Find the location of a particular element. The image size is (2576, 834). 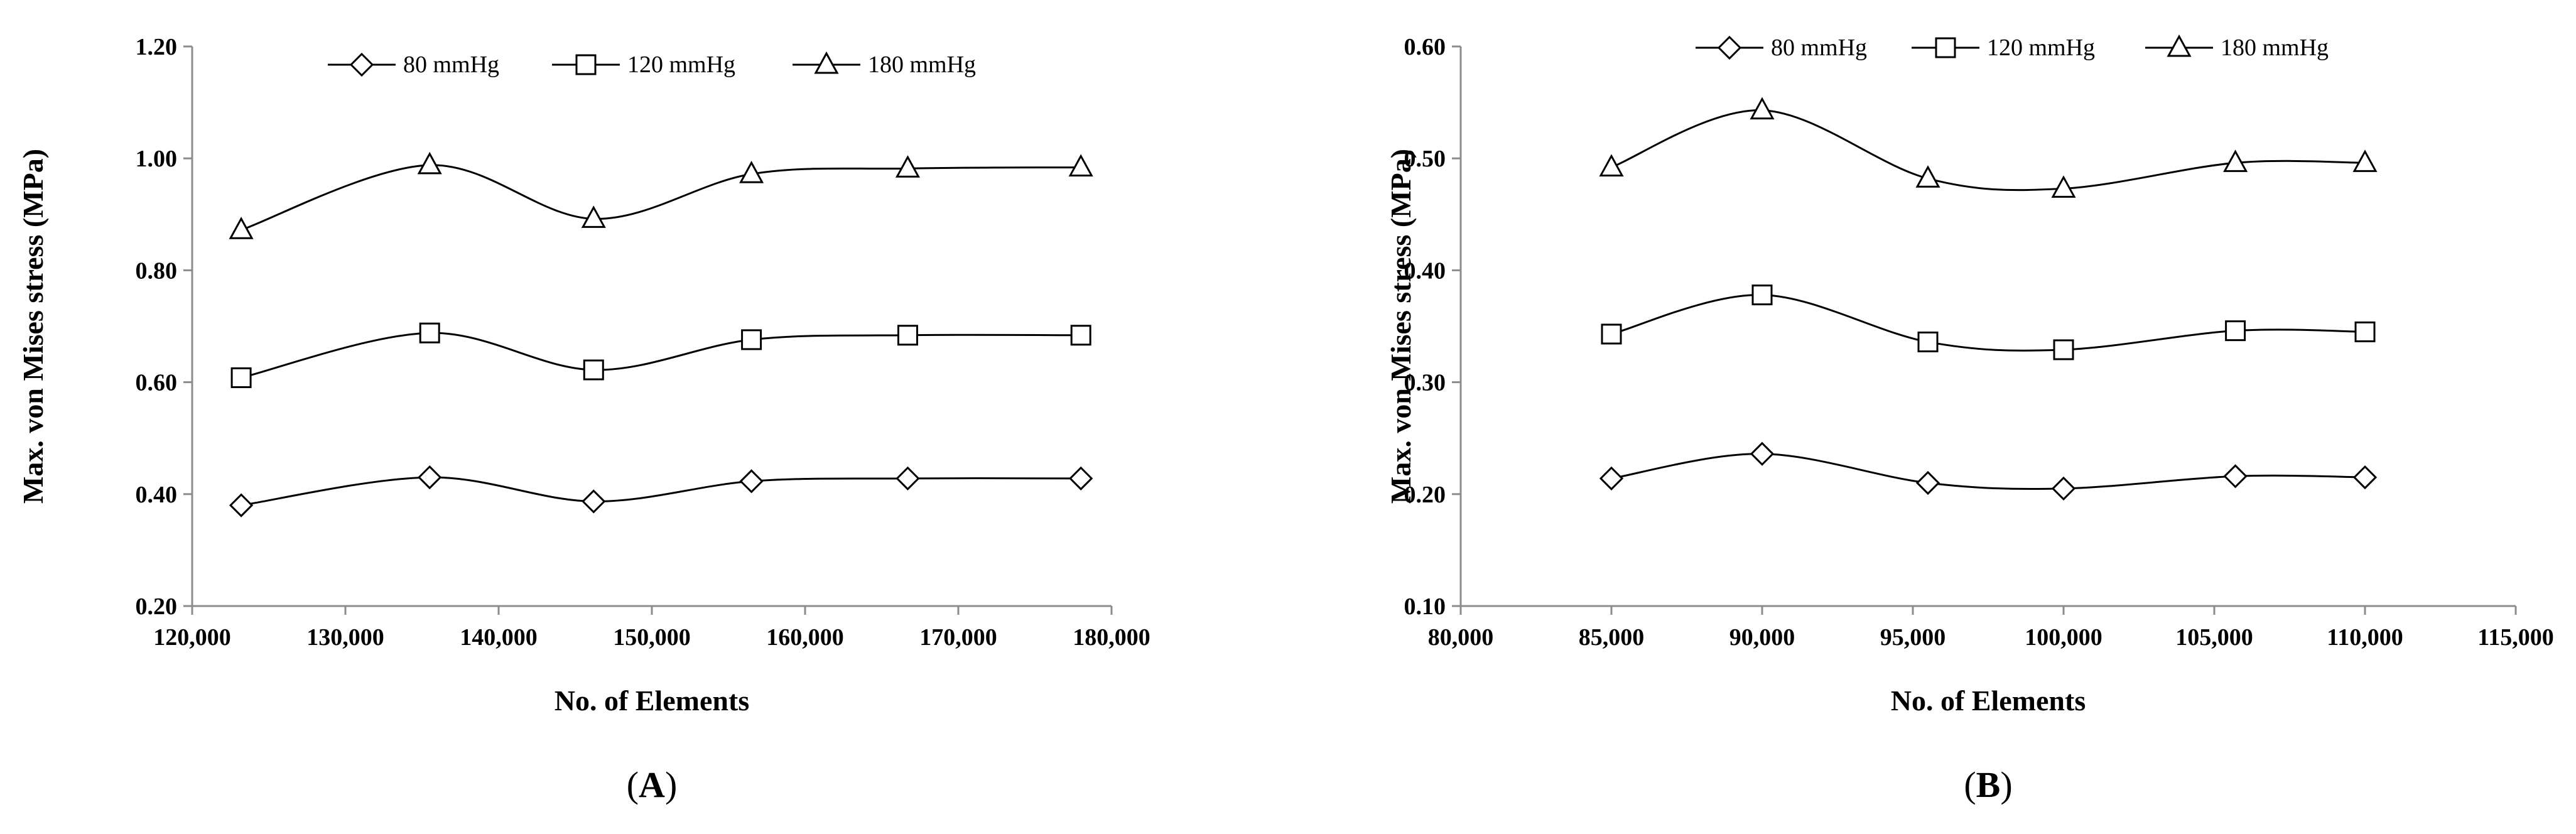

x-tick-label: 140,000 is located at coordinates (499, 638).